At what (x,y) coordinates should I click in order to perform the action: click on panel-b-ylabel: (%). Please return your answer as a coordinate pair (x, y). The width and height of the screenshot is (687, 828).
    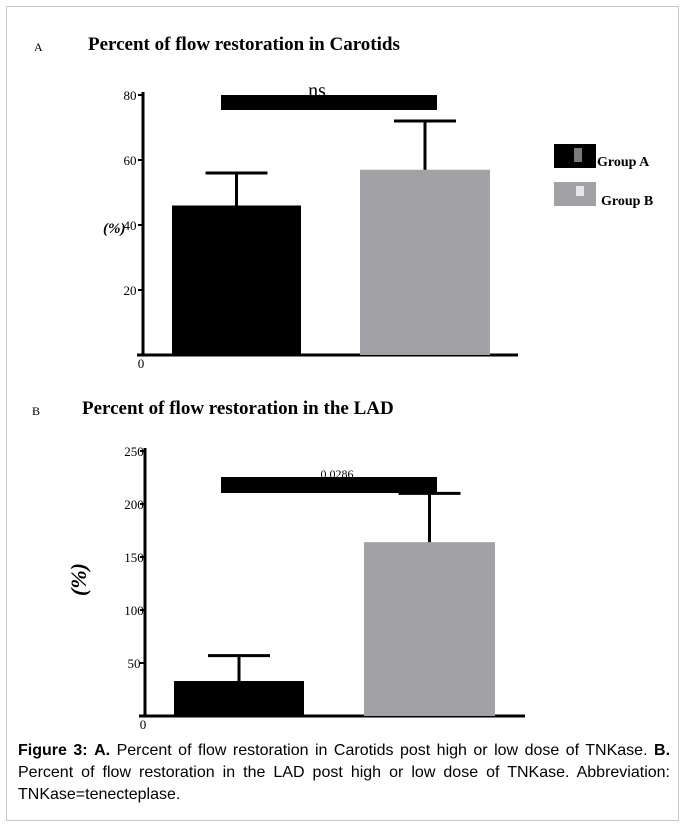
    Looking at the image, I should click on (78, 579).